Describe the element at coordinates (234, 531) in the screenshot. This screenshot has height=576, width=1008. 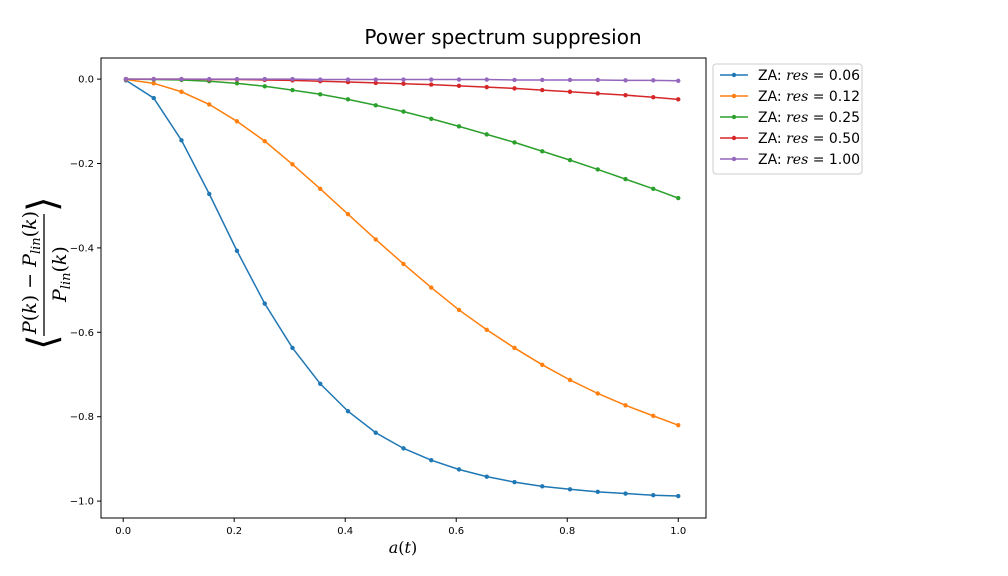
I see `x-tick-label: 0.2` at that location.